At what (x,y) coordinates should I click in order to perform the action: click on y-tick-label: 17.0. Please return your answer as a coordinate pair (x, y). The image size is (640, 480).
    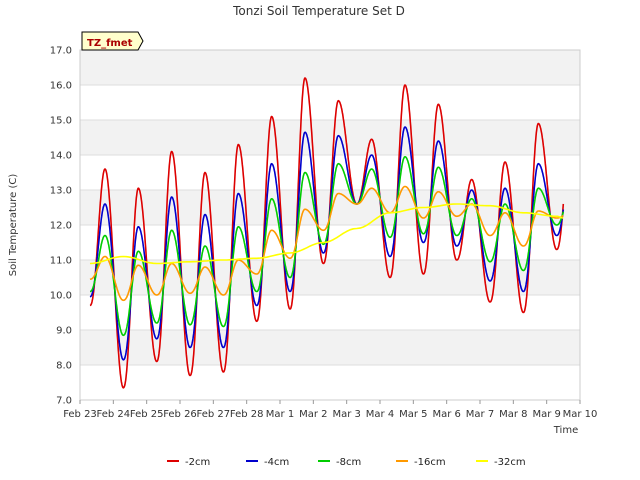
    Looking at the image, I should click on (61, 51).